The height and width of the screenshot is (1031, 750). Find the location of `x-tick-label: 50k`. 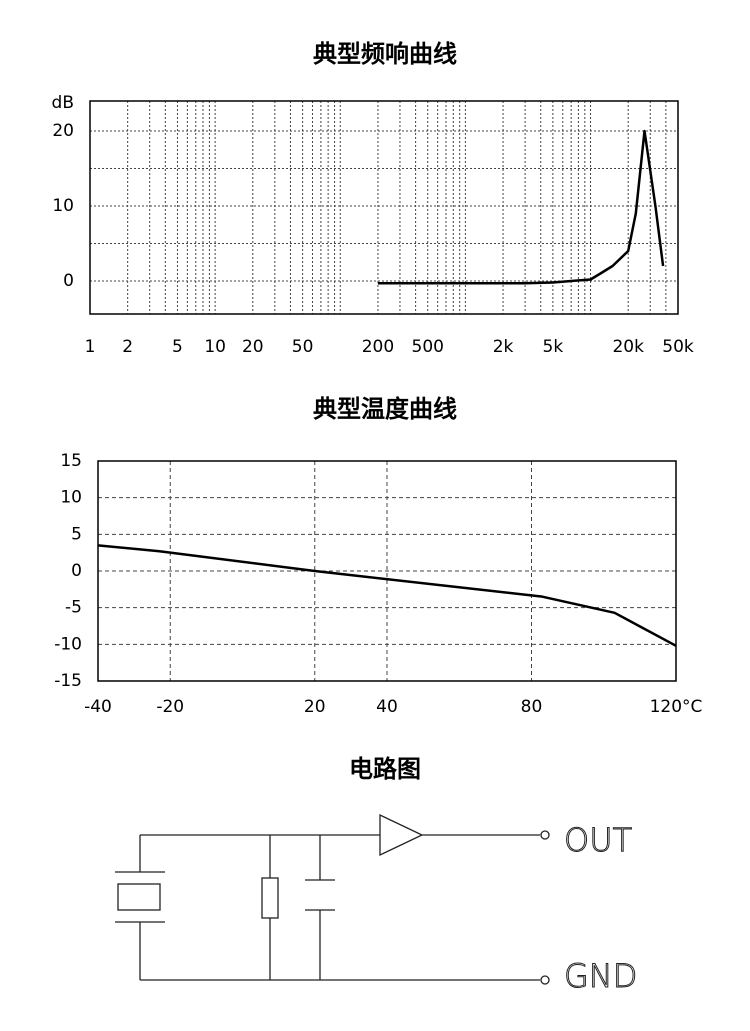

x-tick-label: 50k is located at coordinates (678, 347).